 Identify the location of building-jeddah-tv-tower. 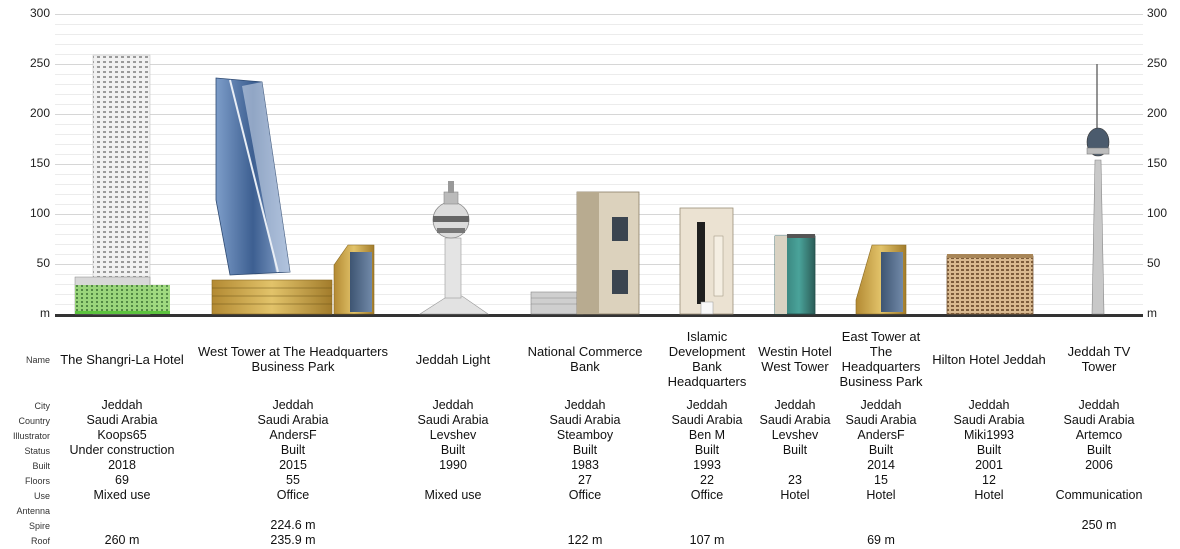
(1098, 189).